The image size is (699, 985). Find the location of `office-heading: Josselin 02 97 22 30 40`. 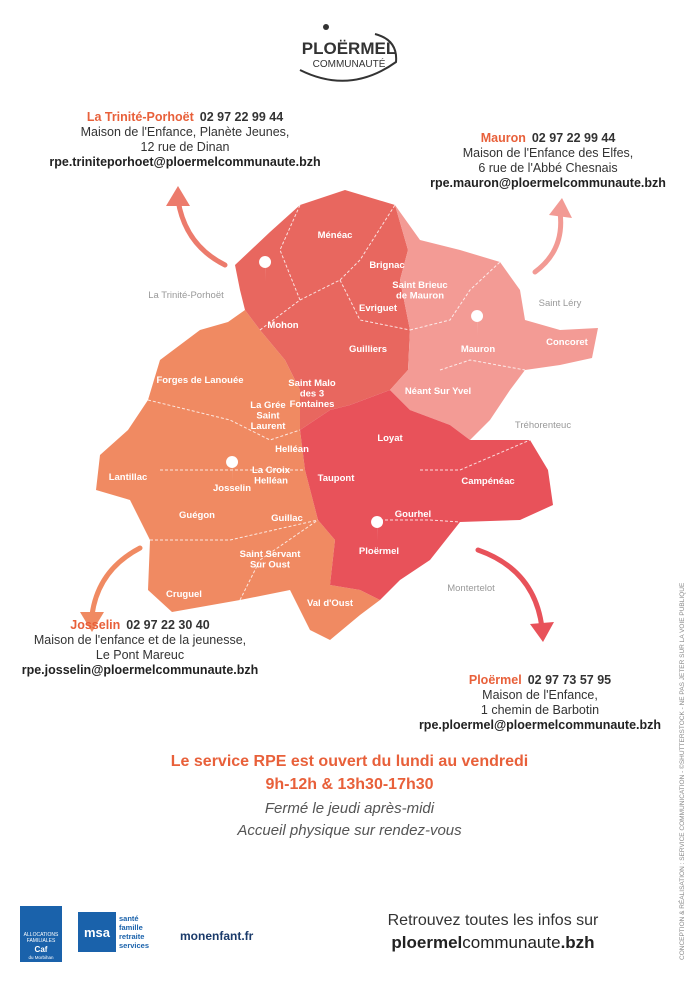

office-heading: Josselin 02 97 22 30 40 is located at coordinates (150, 625).